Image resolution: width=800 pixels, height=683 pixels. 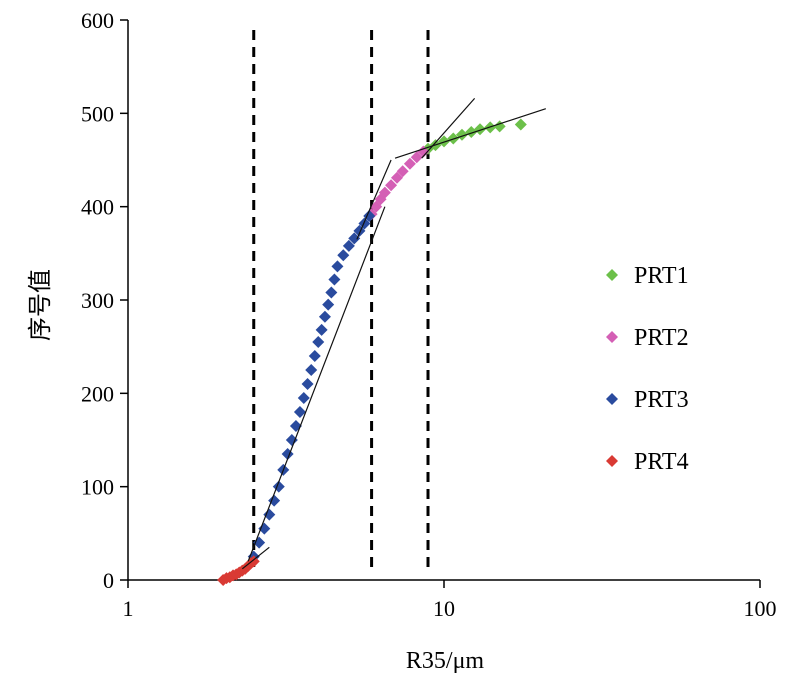 I want to click on legend-item: PRT3, so click(x=647, y=400).